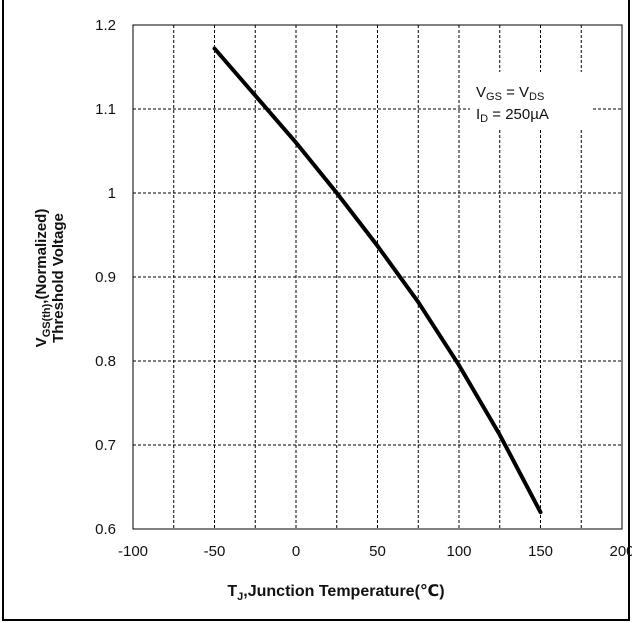 The image size is (634, 623). What do you see at coordinates (43, 278) in the screenshot?
I see `y-axis-label-line1: VGS(th),(Normalized)` at bounding box center [43, 278].